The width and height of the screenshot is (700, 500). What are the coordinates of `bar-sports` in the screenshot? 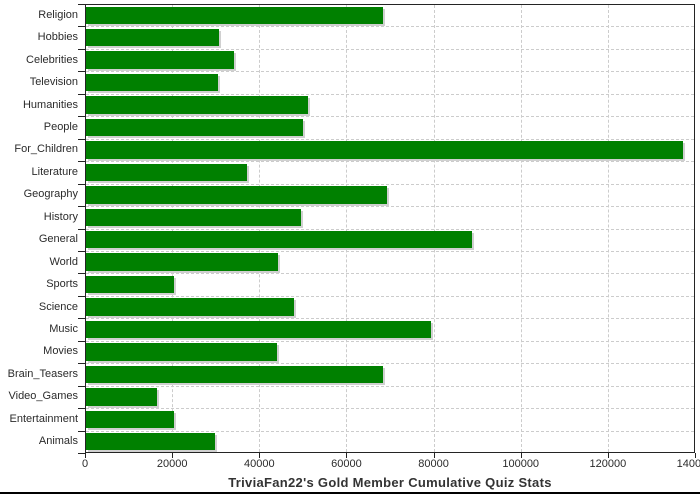 It's located at (130, 284).